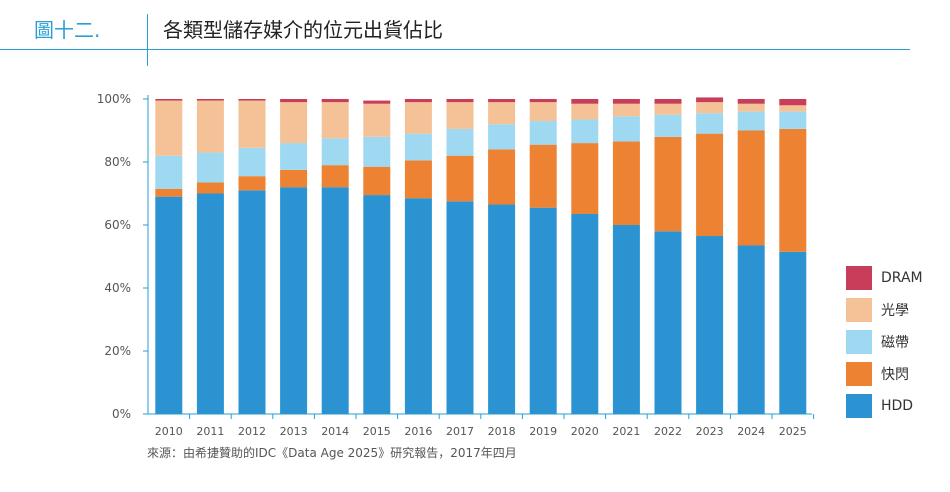 The image size is (950, 492). What do you see at coordinates (793, 431) in the screenshot?
I see `x-tick-label: 2025` at bounding box center [793, 431].